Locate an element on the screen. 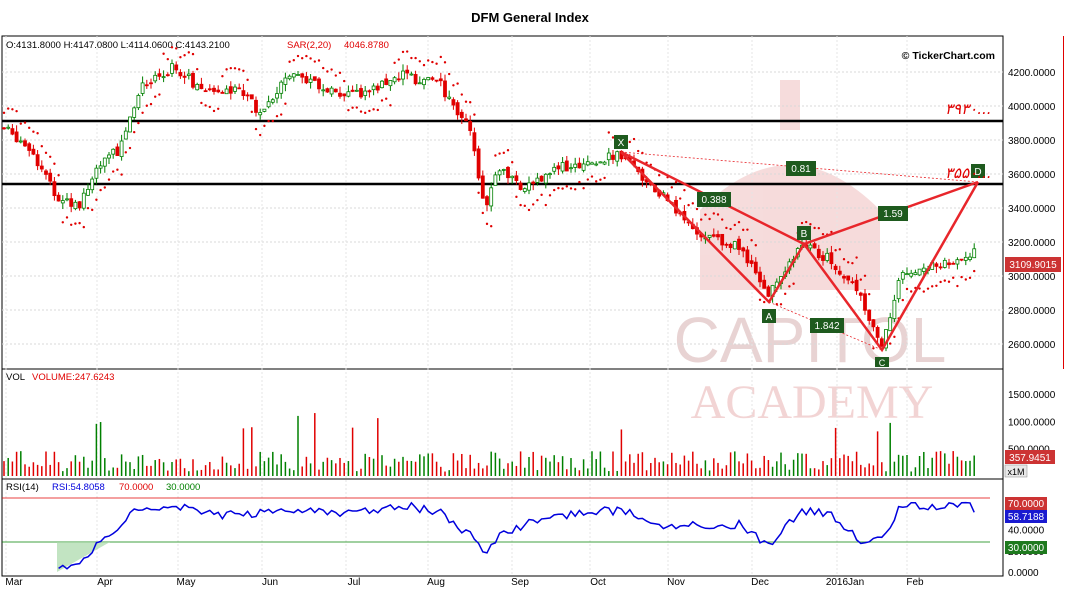 This screenshot has width=1065, height=591. watermark-line2: ACADEMY is located at coordinates (812, 402).